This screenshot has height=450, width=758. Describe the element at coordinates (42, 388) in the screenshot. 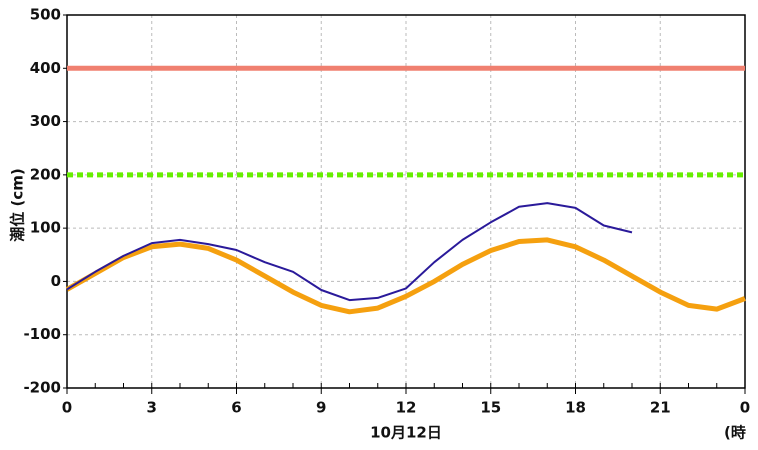

I see `y-tick-label: -200` at that location.